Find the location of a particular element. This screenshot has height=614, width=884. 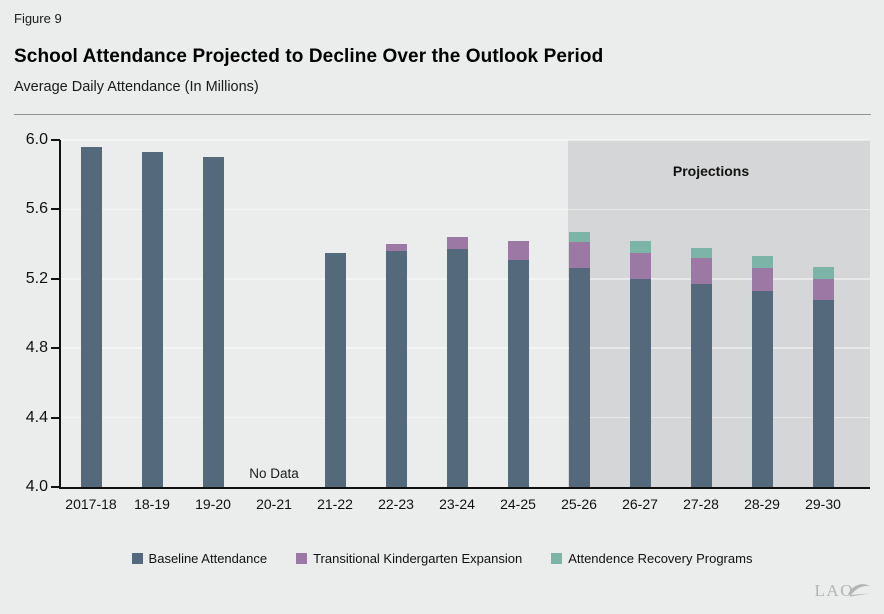

x-tick-label-2017-18: 2017-18 is located at coordinates (91, 504).